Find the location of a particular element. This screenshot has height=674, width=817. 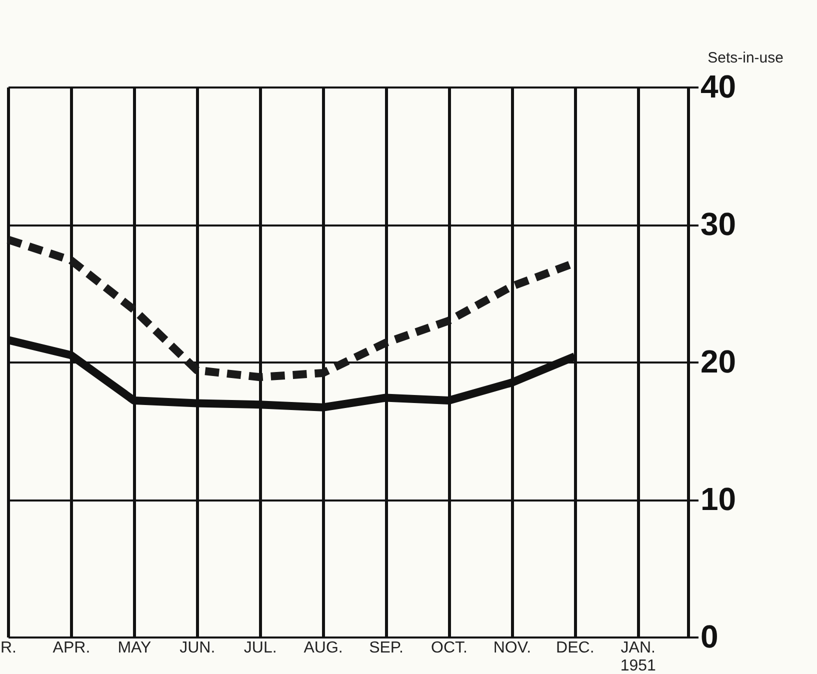

x-tick-label: SEP. is located at coordinates (386, 648).